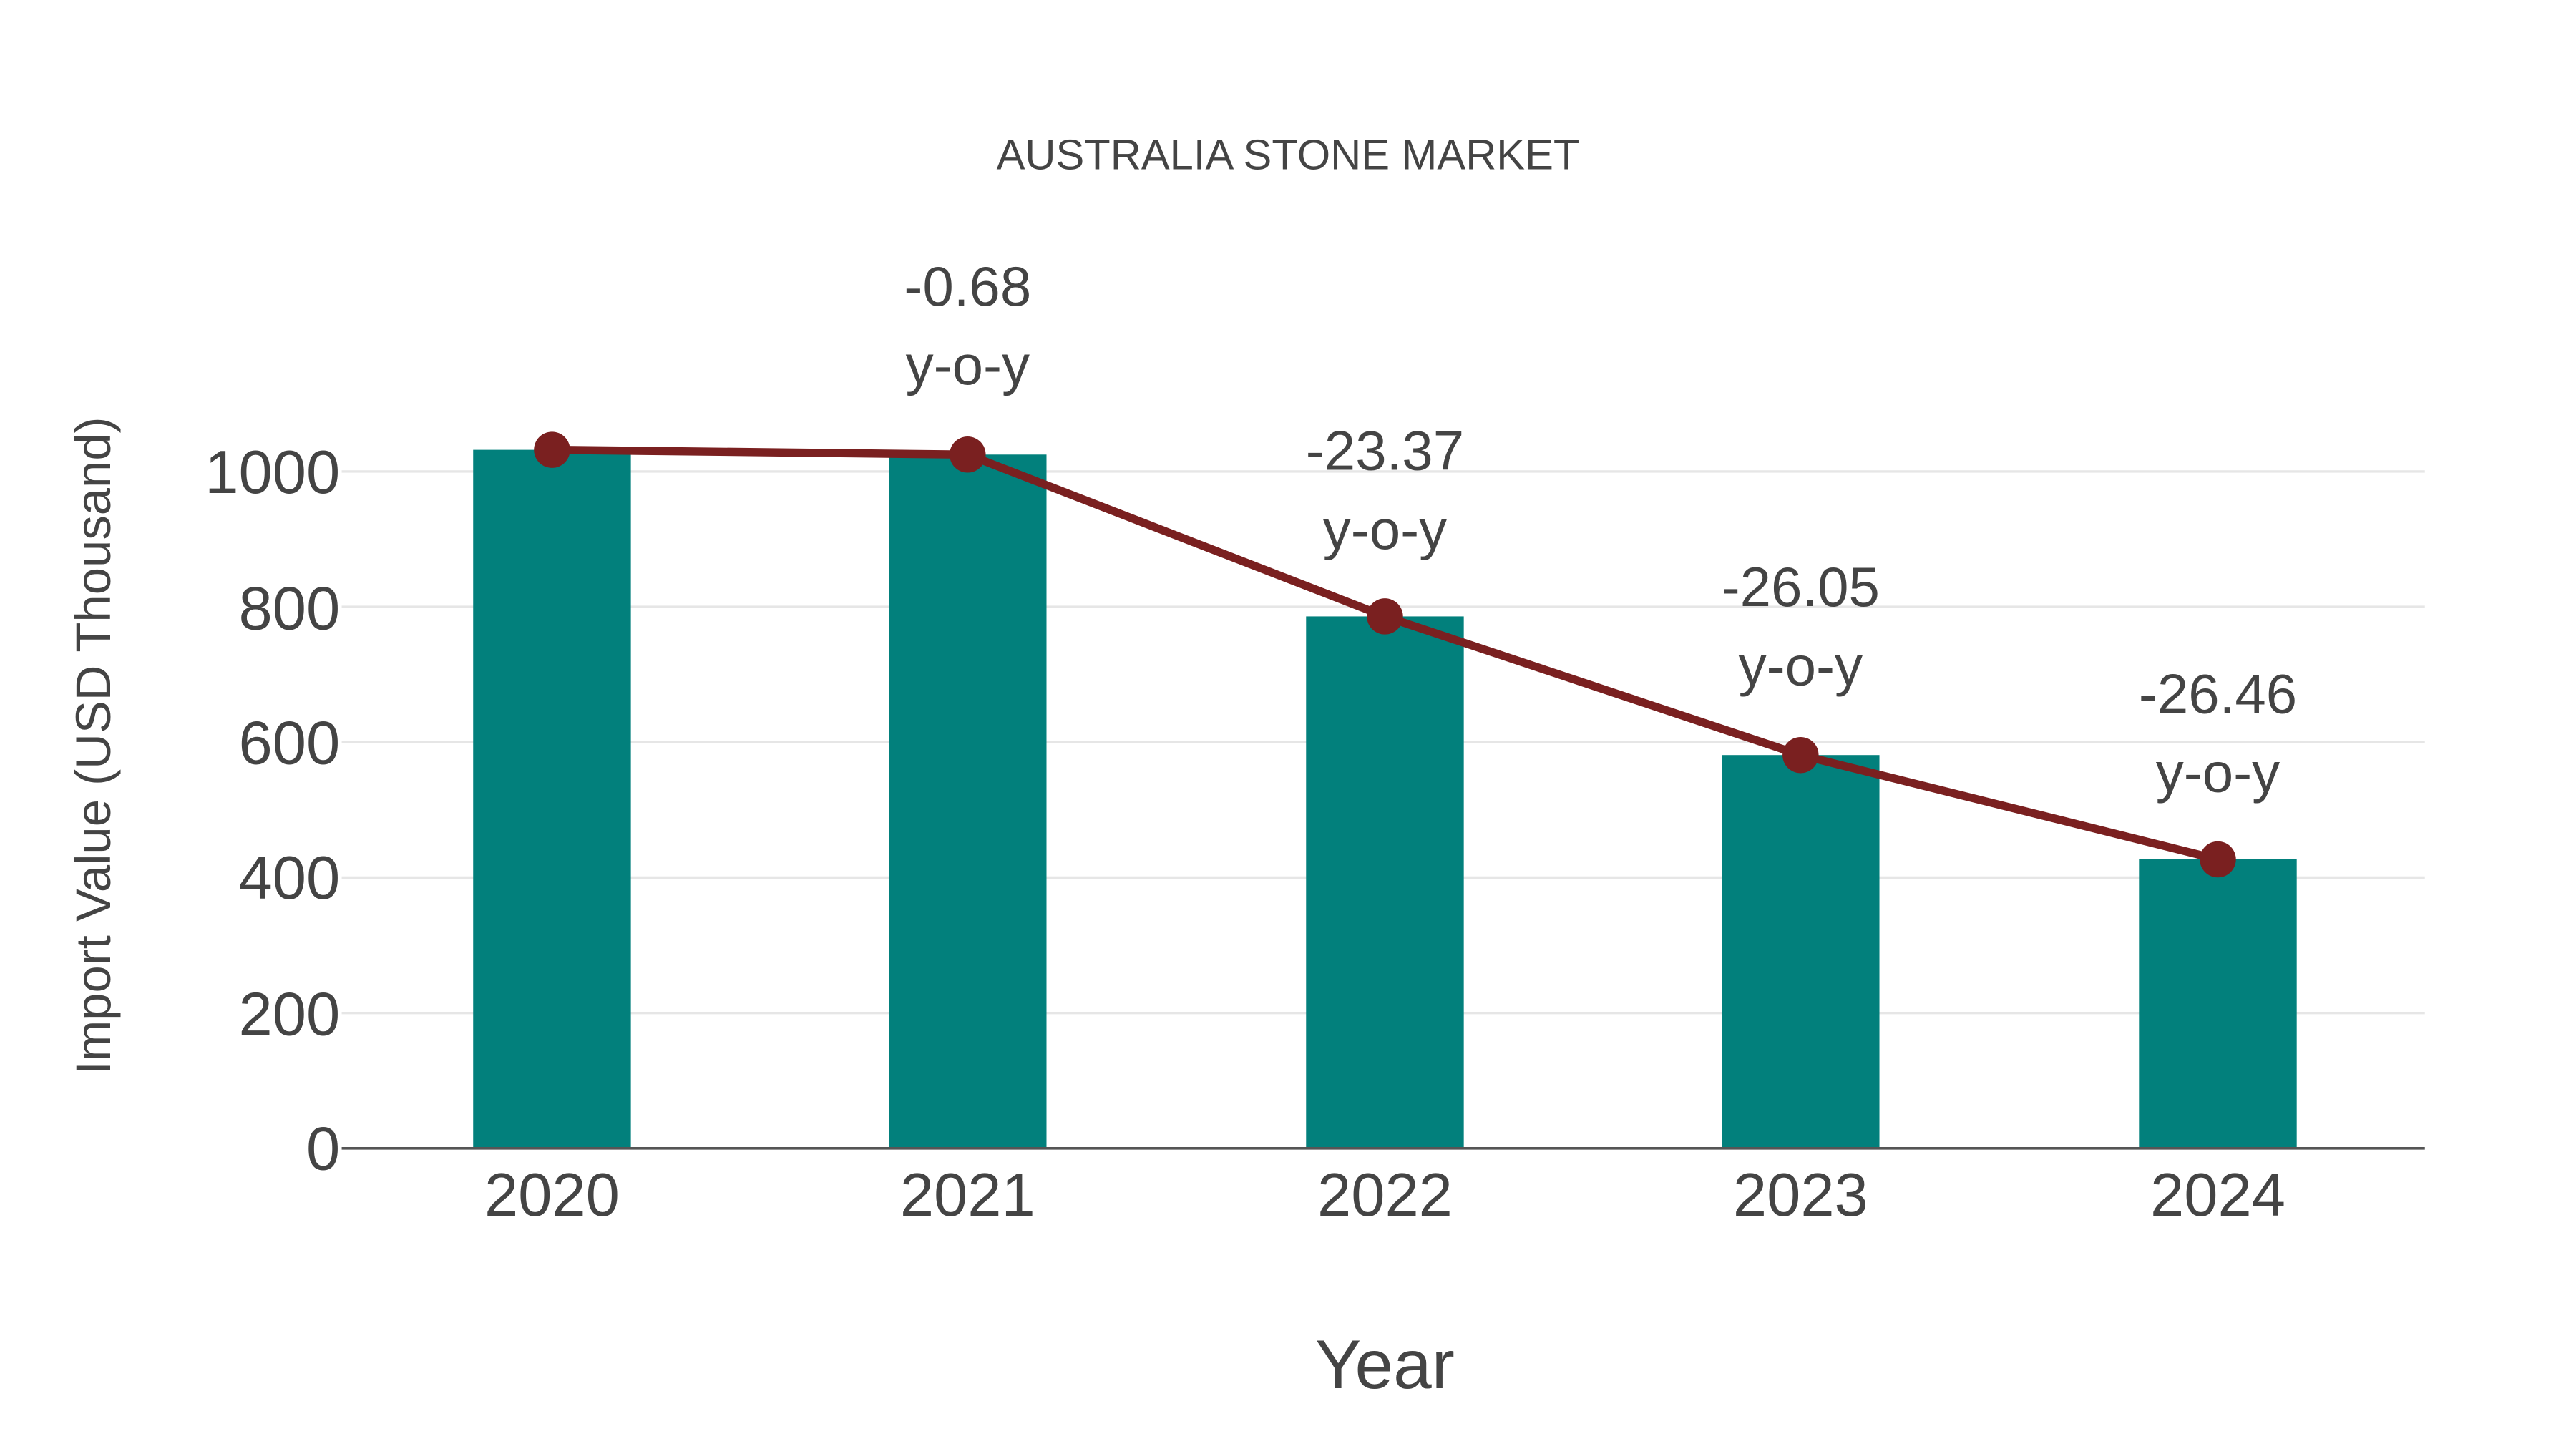 Image resolution: width=2576 pixels, height=1449 pixels. What do you see at coordinates (2218, 1003) in the screenshot?
I see `bar-2024` at bounding box center [2218, 1003].